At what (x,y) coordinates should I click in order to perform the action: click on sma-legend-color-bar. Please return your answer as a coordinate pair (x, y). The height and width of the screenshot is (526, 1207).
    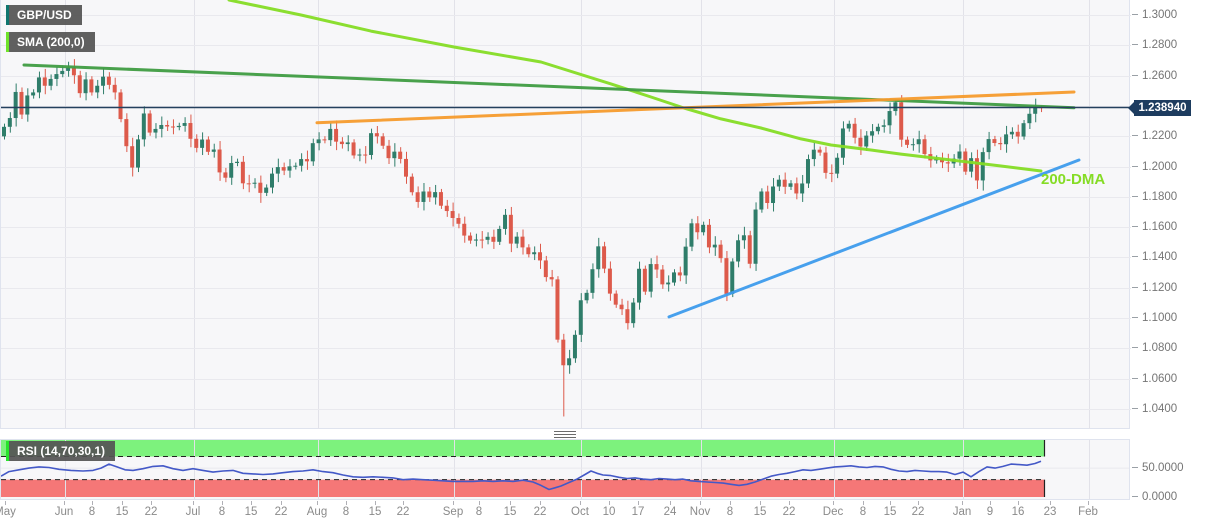
    Looking at the image, I should click on (7, 42).